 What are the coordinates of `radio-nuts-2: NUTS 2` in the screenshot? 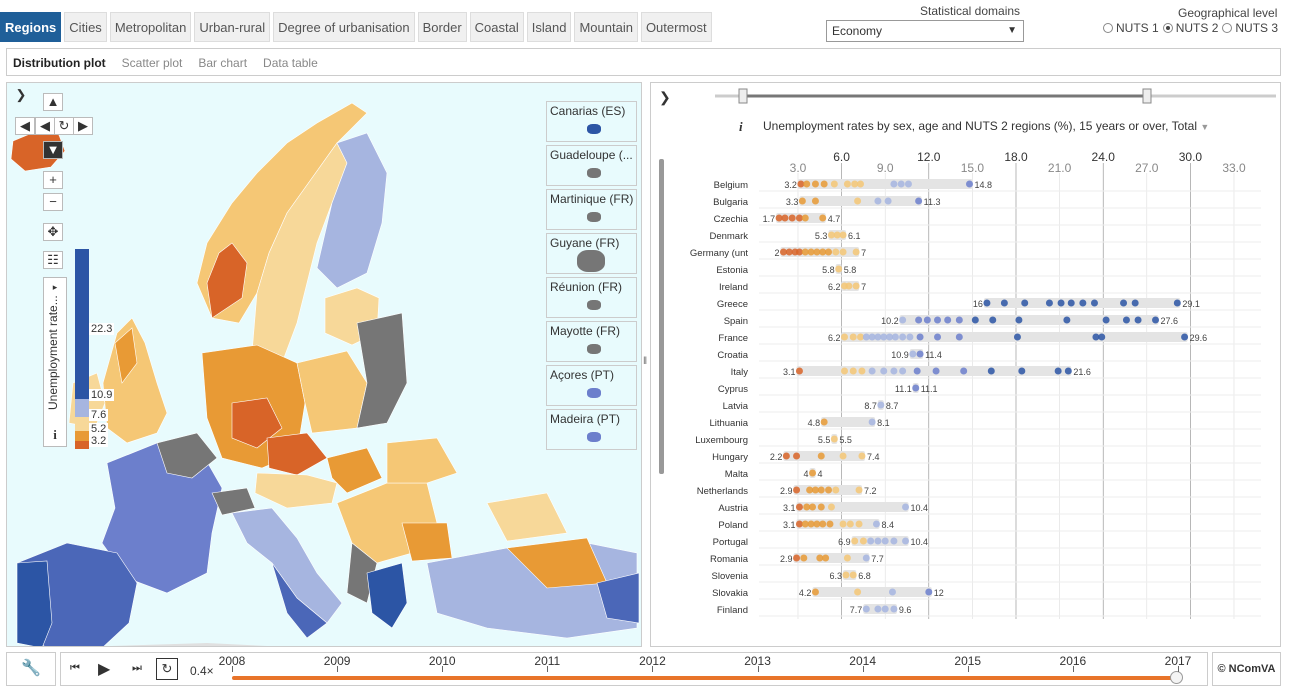 It's located at (1190, 28).